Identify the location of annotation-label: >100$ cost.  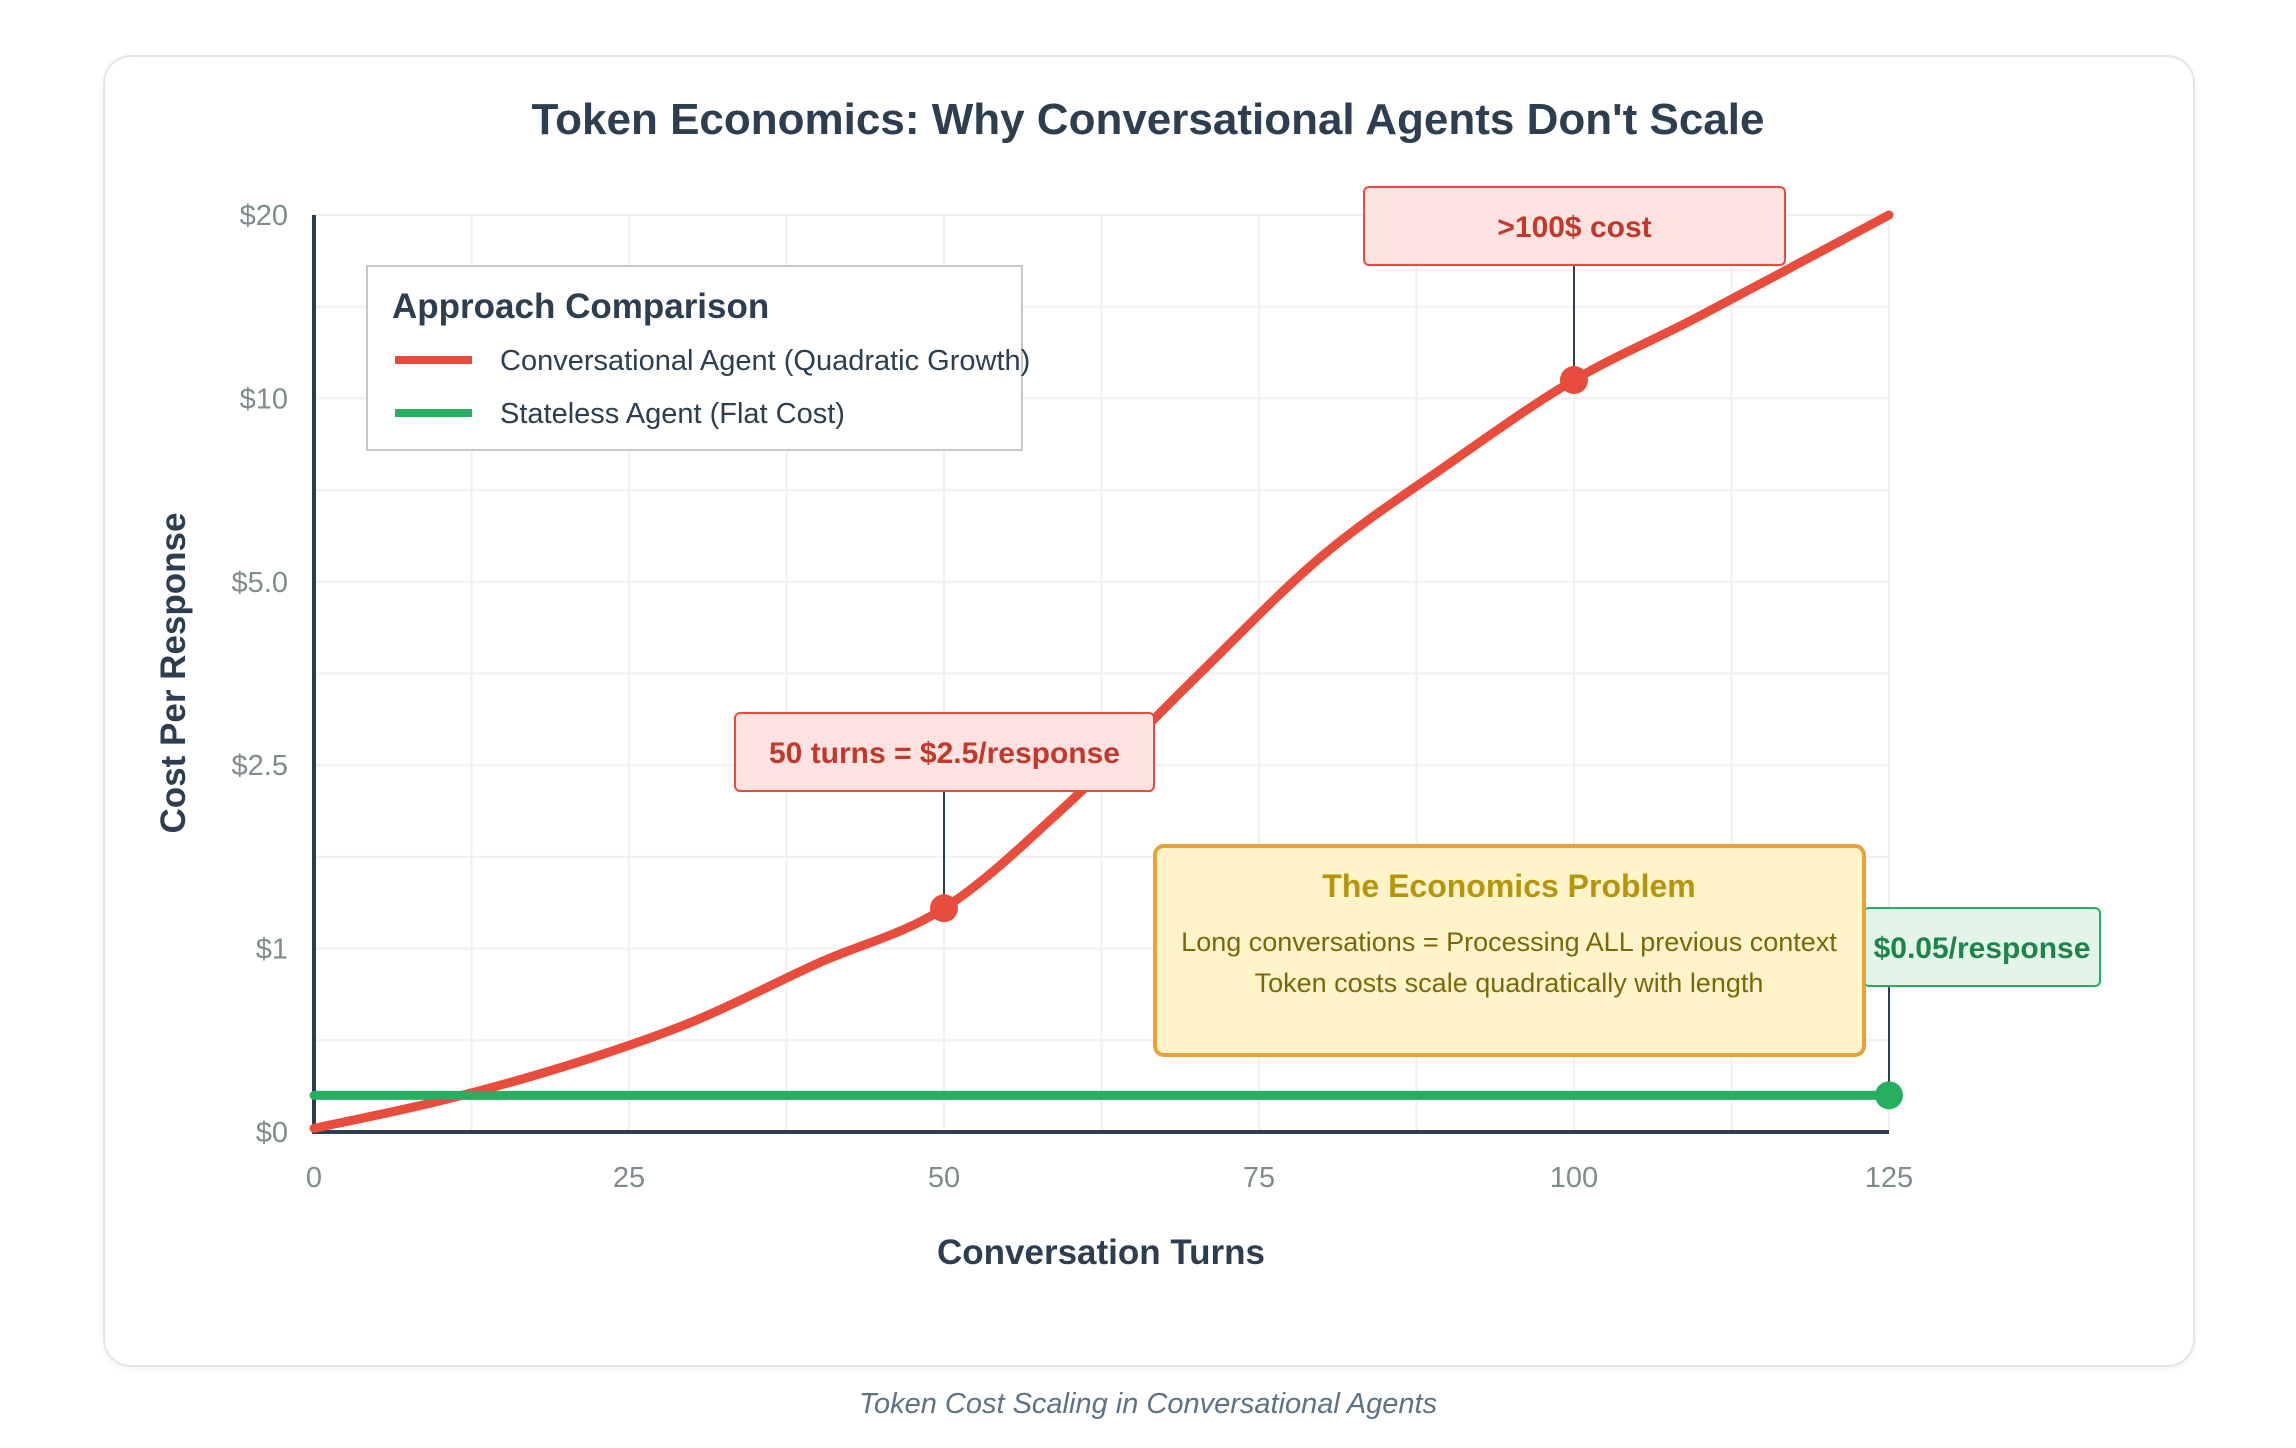
(1574, 227).